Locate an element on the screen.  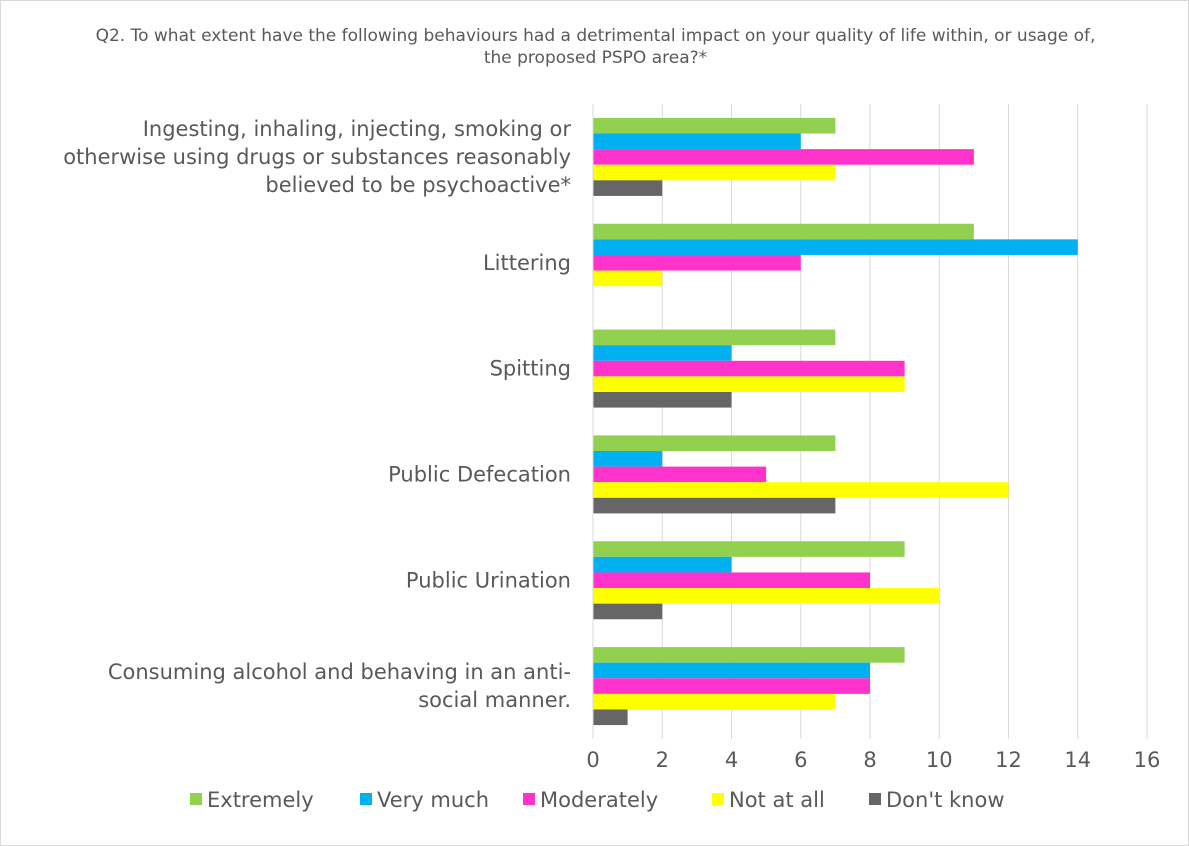
legend-item: Not at all is located at coordinates (768, 800).